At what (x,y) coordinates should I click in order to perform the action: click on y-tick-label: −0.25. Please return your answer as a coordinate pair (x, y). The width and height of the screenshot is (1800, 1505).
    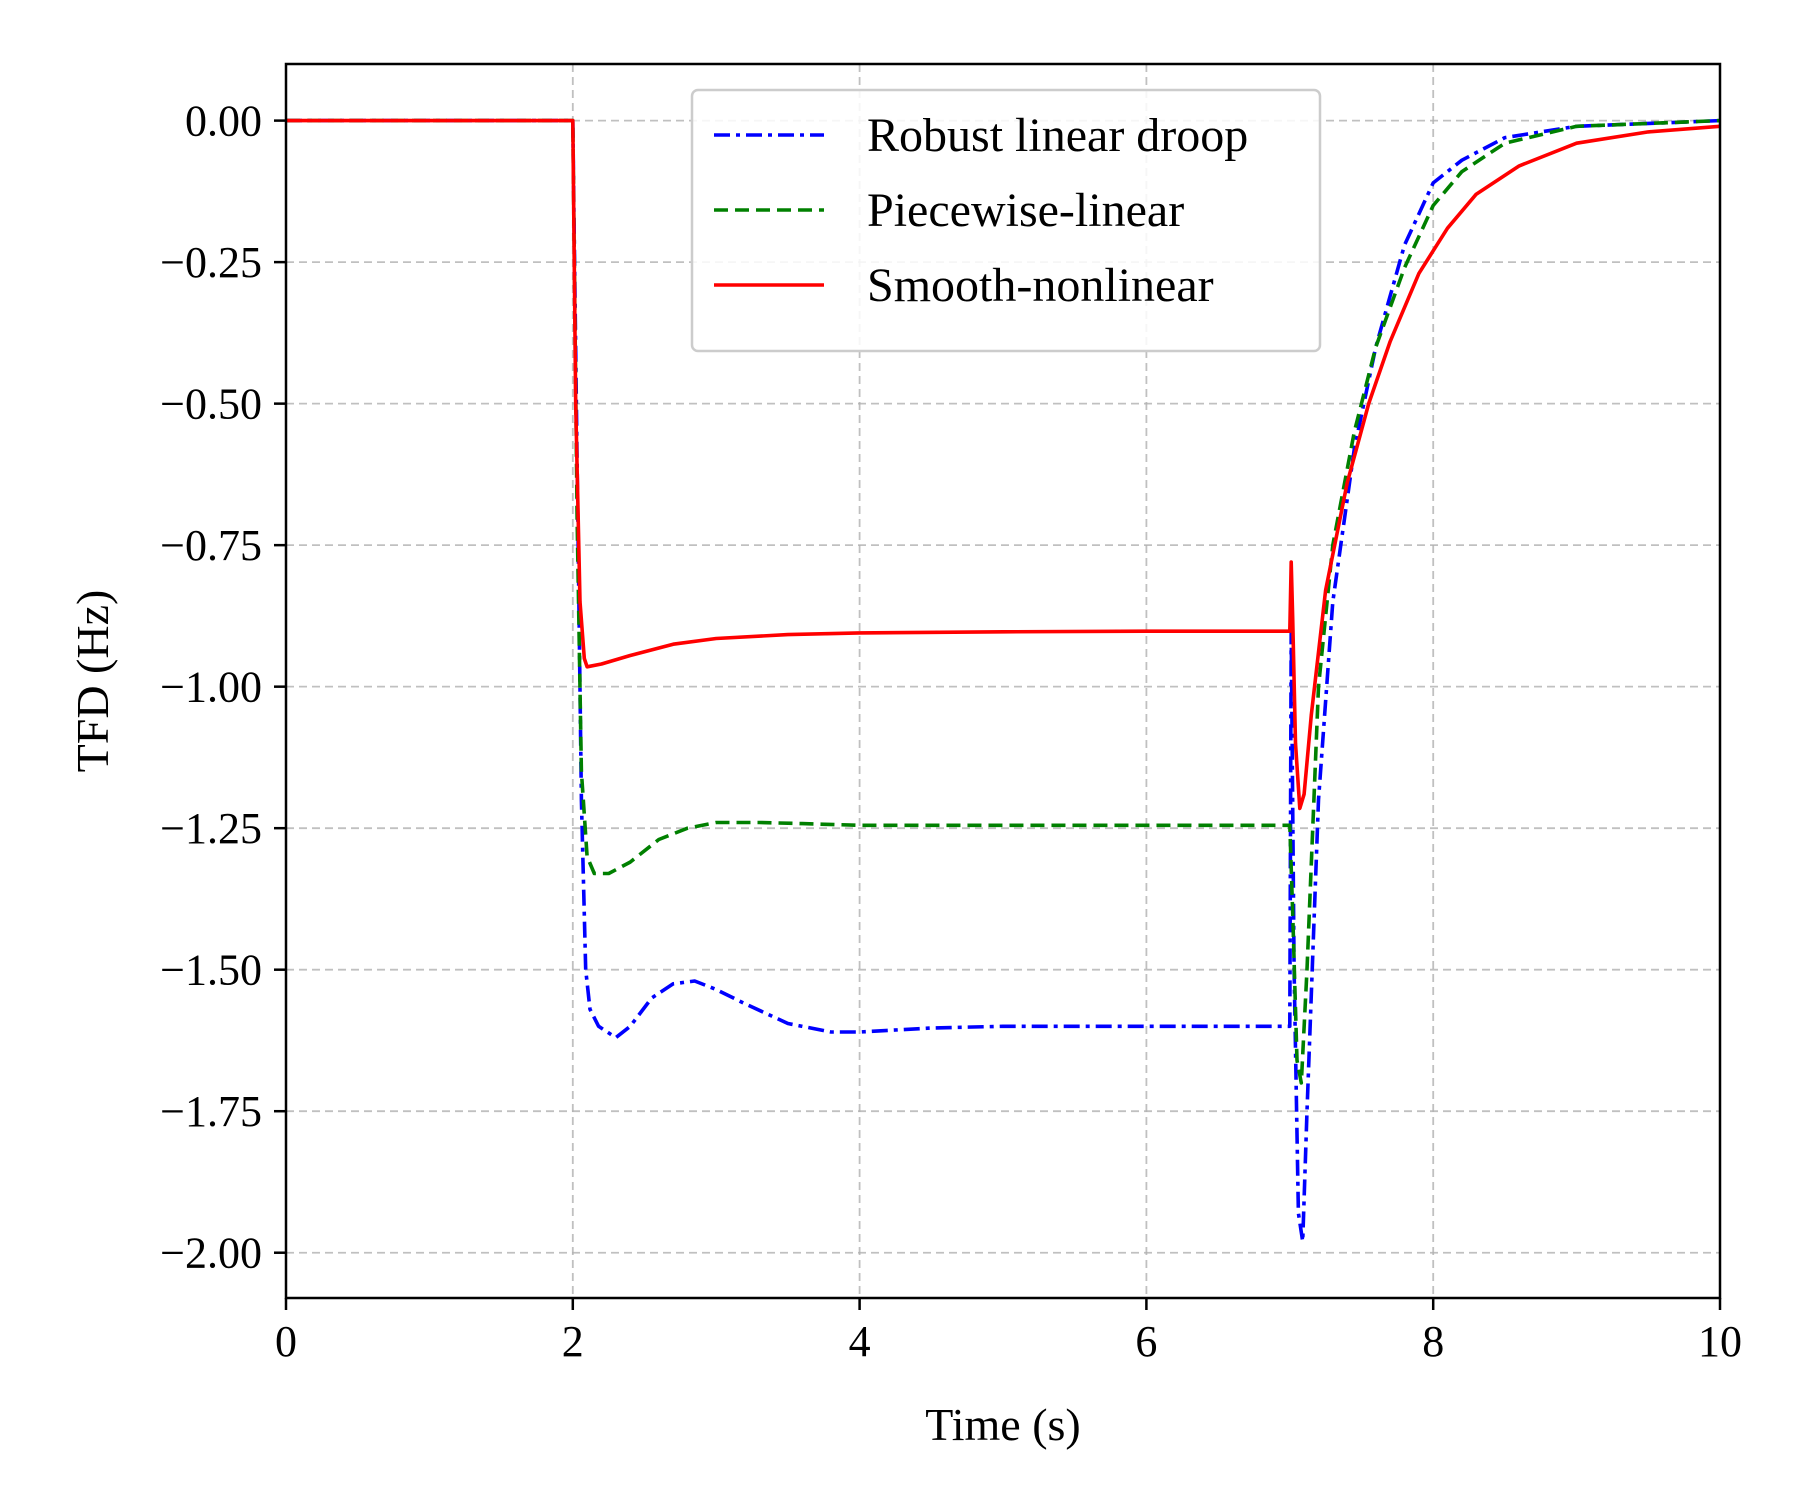
    Looking at the image, I should click on (211, 262).